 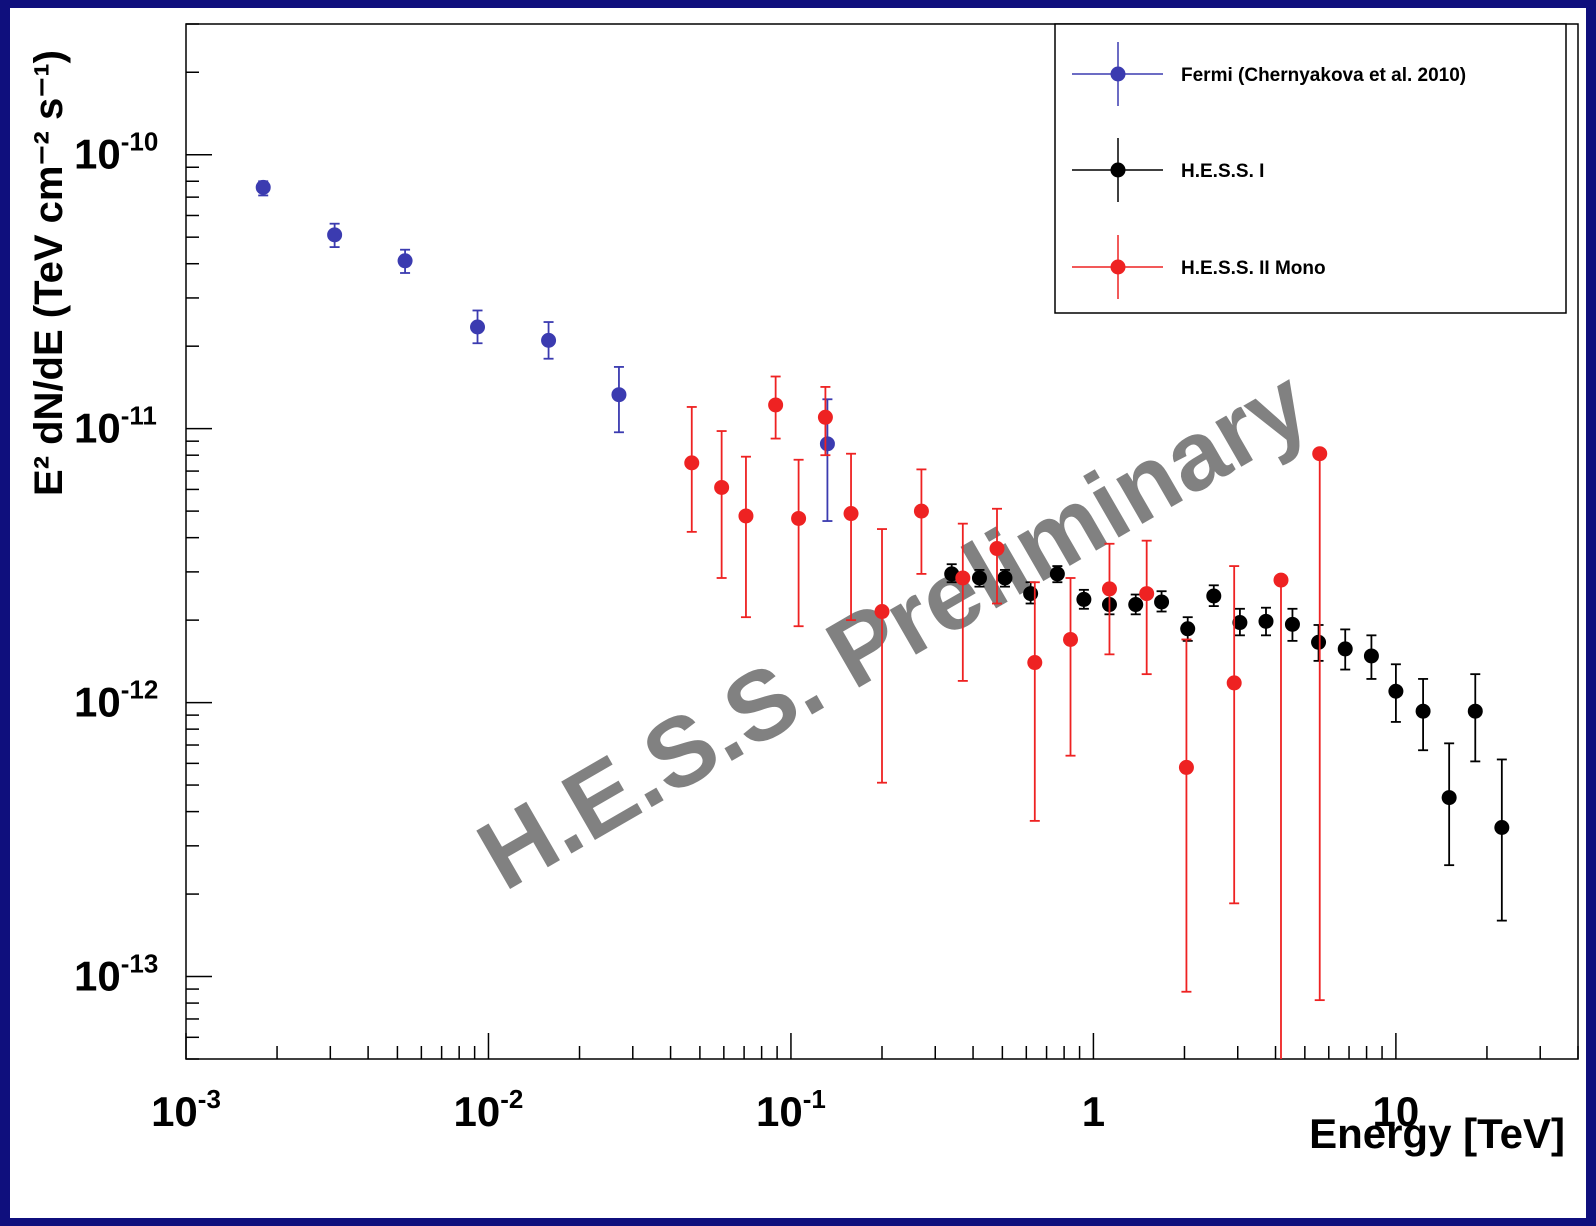 I want to click on x-axis-label: Energy [TeV], so click(x=1437, y=1133).